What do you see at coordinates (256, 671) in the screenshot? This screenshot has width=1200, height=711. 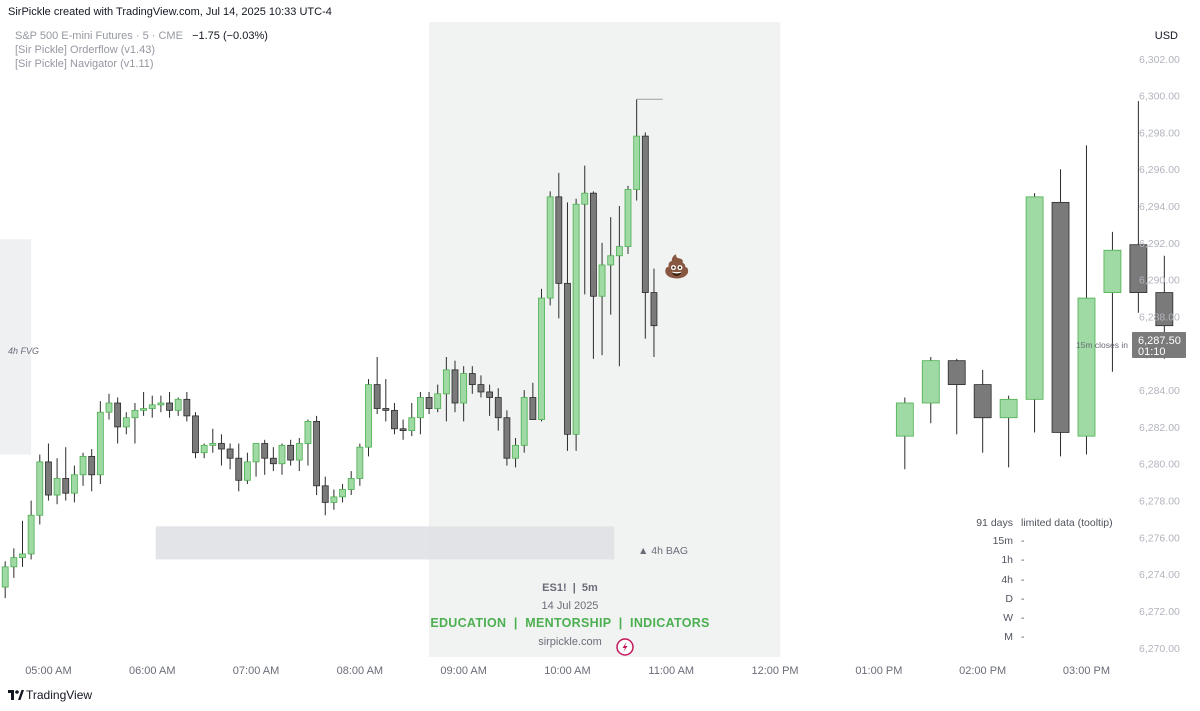 I see `x-tick-label: 07:00 AM` at bounding box center [256, 671].